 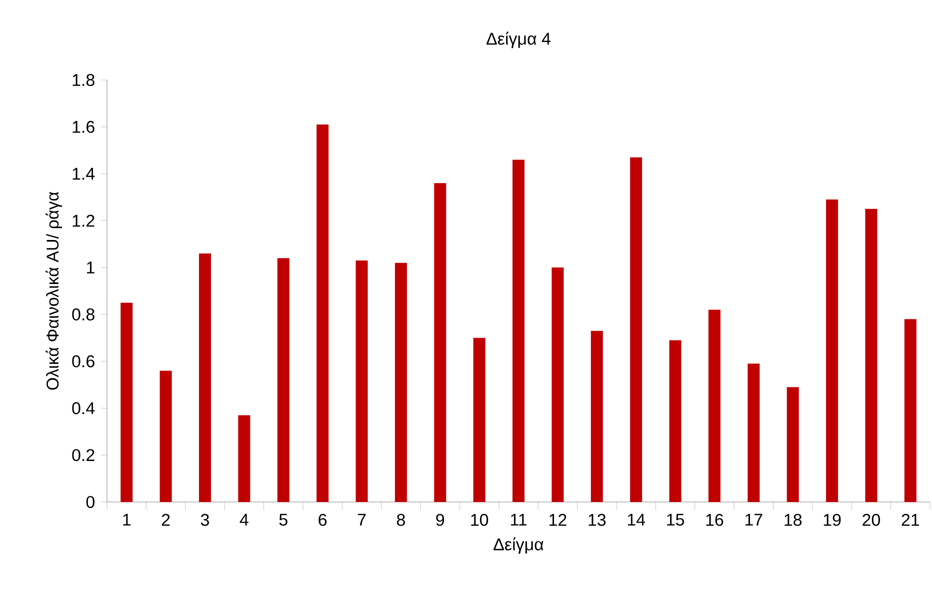 What do you see at coordinates (166, 520) in the screenshot?
I see `x-tick-label: 2` at bounding box center [166, 520].